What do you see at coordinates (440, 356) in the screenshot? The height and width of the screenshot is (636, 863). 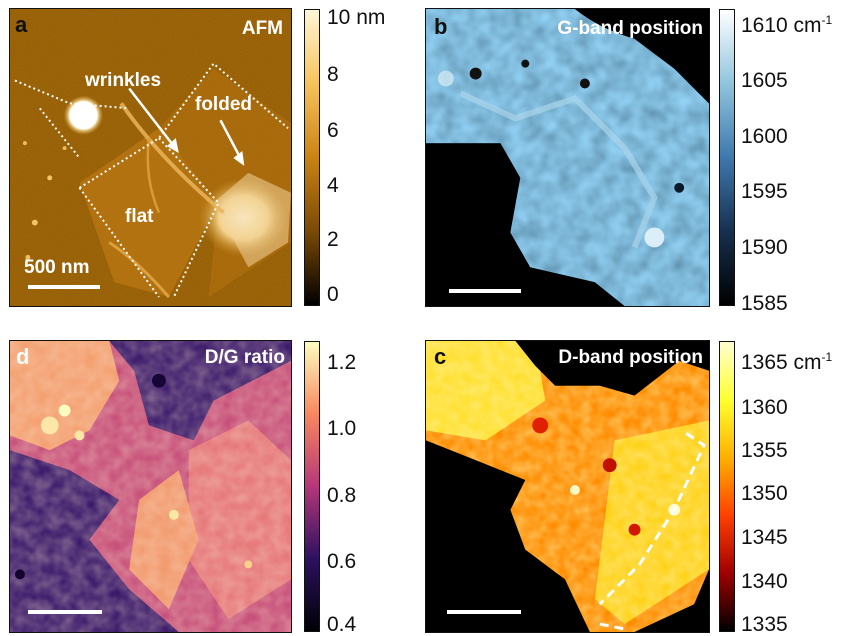 I see `panel-label-c: c` at bounding box center [440, 356].